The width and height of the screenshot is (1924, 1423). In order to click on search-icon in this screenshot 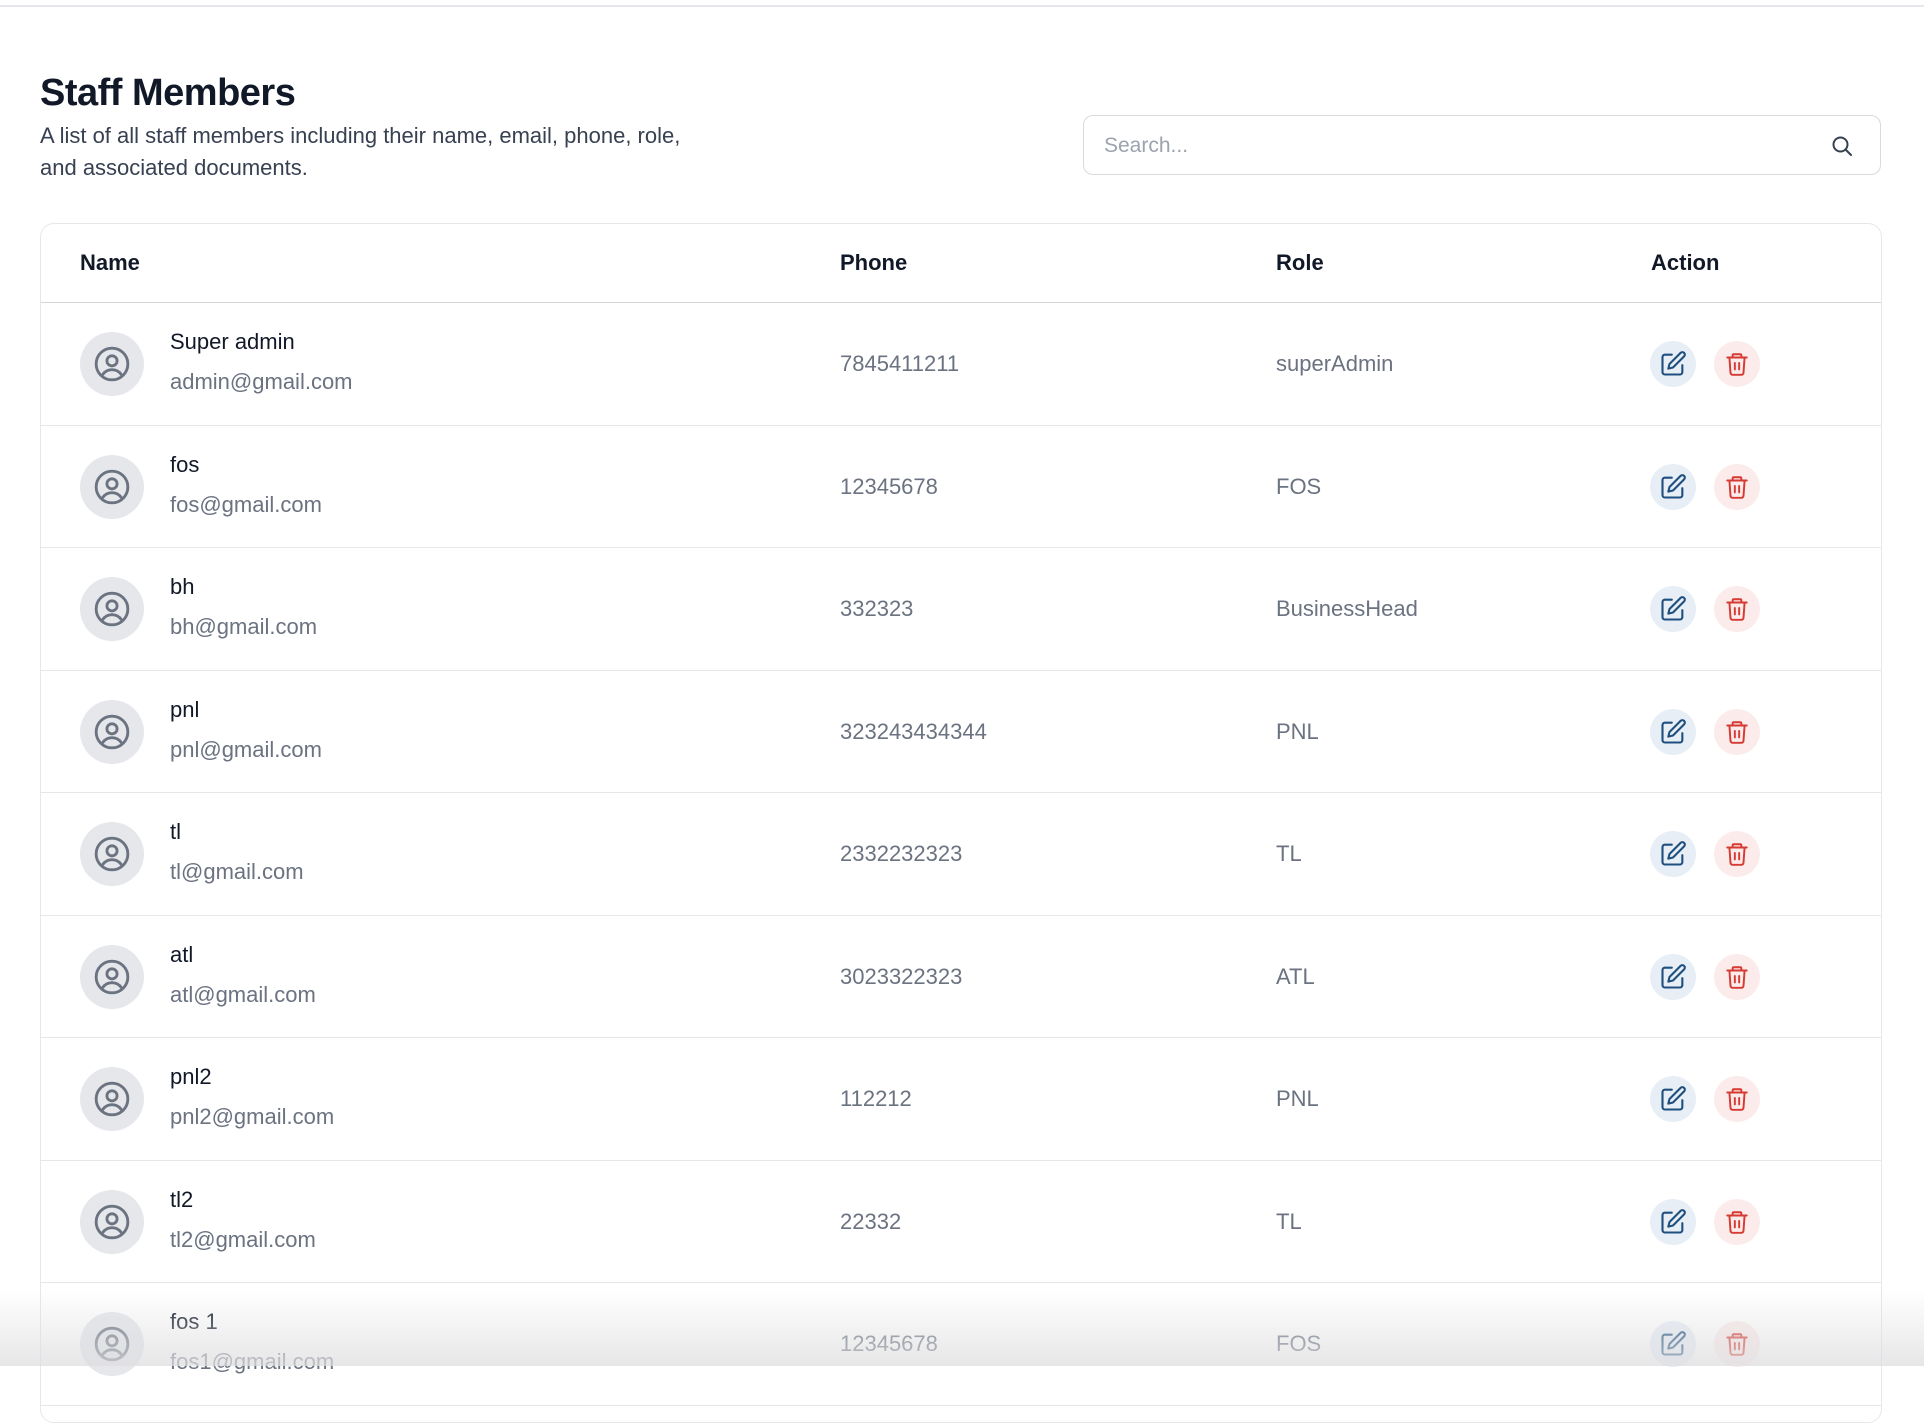, I will do `click(1842, 146)`.